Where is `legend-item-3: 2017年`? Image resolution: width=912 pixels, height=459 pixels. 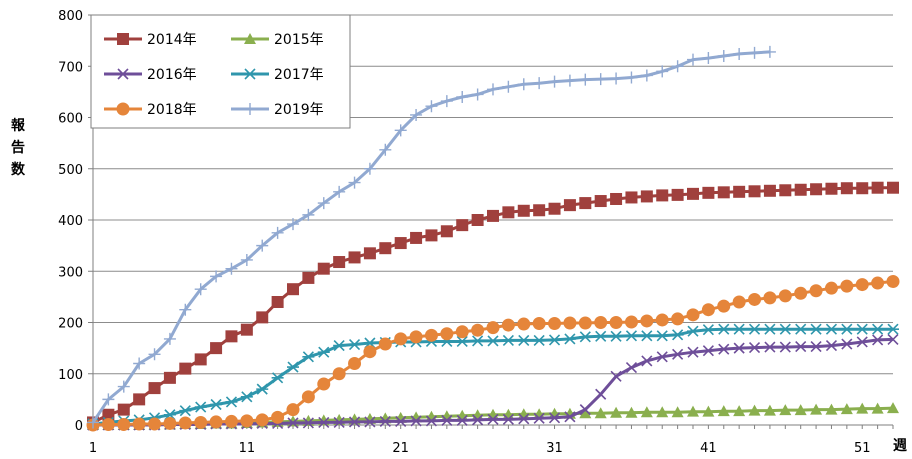
legend-item-3: 2017年 is located at coordinates (277, 75).